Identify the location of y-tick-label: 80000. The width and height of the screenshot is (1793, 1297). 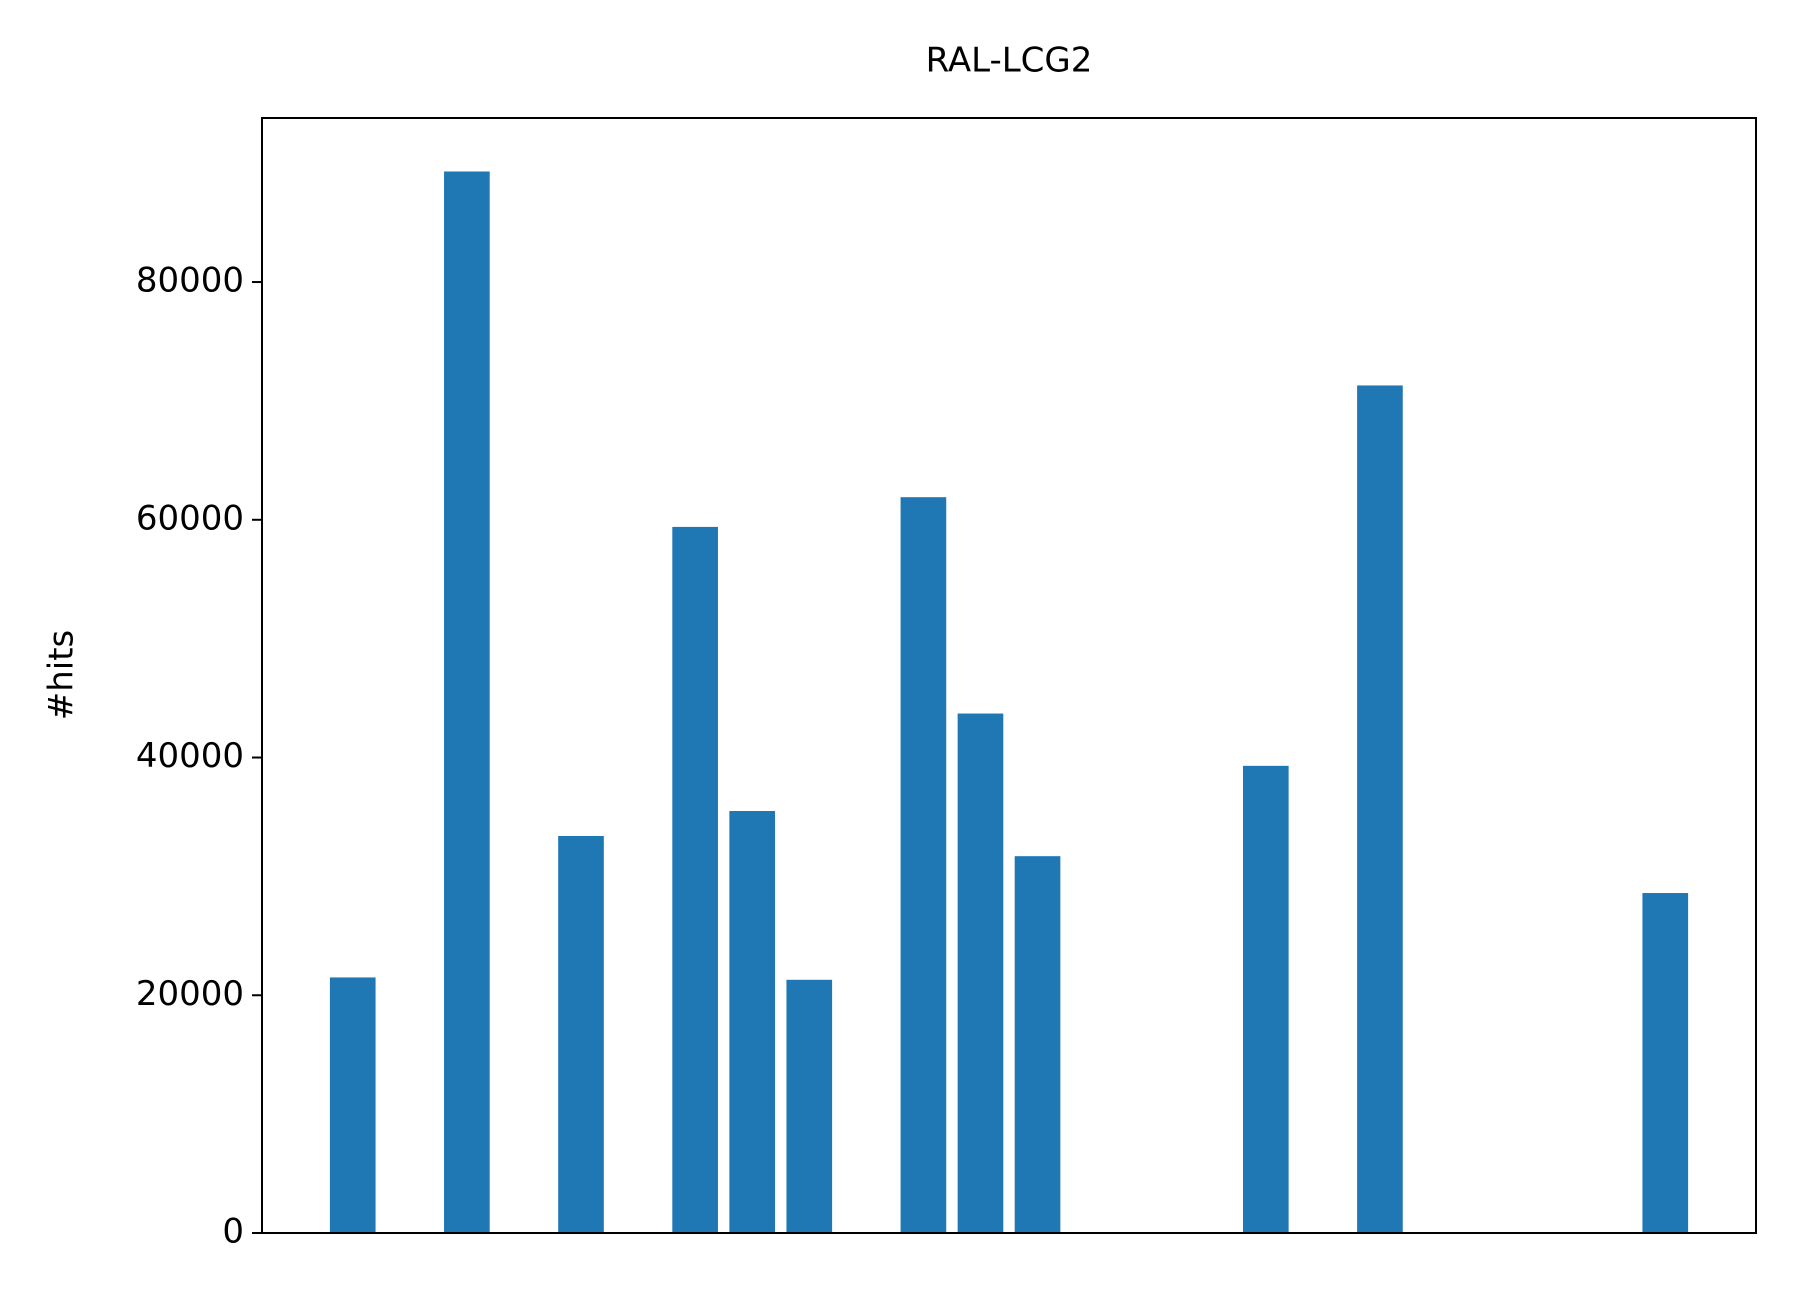
(190, 281).